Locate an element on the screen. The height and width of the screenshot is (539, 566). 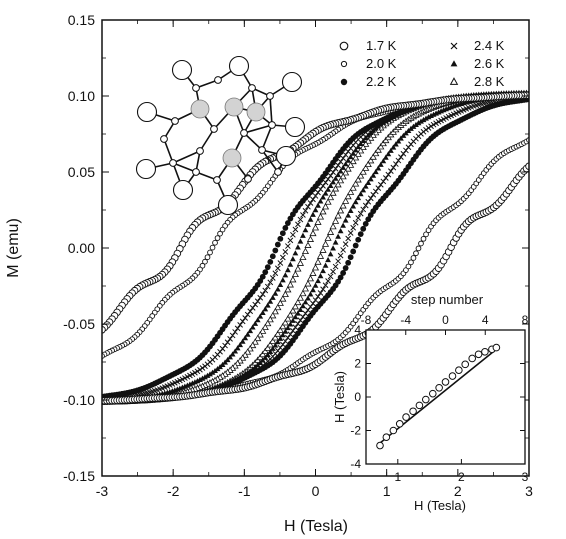
cluster-metal-atom is located at coordinates (232, 158).